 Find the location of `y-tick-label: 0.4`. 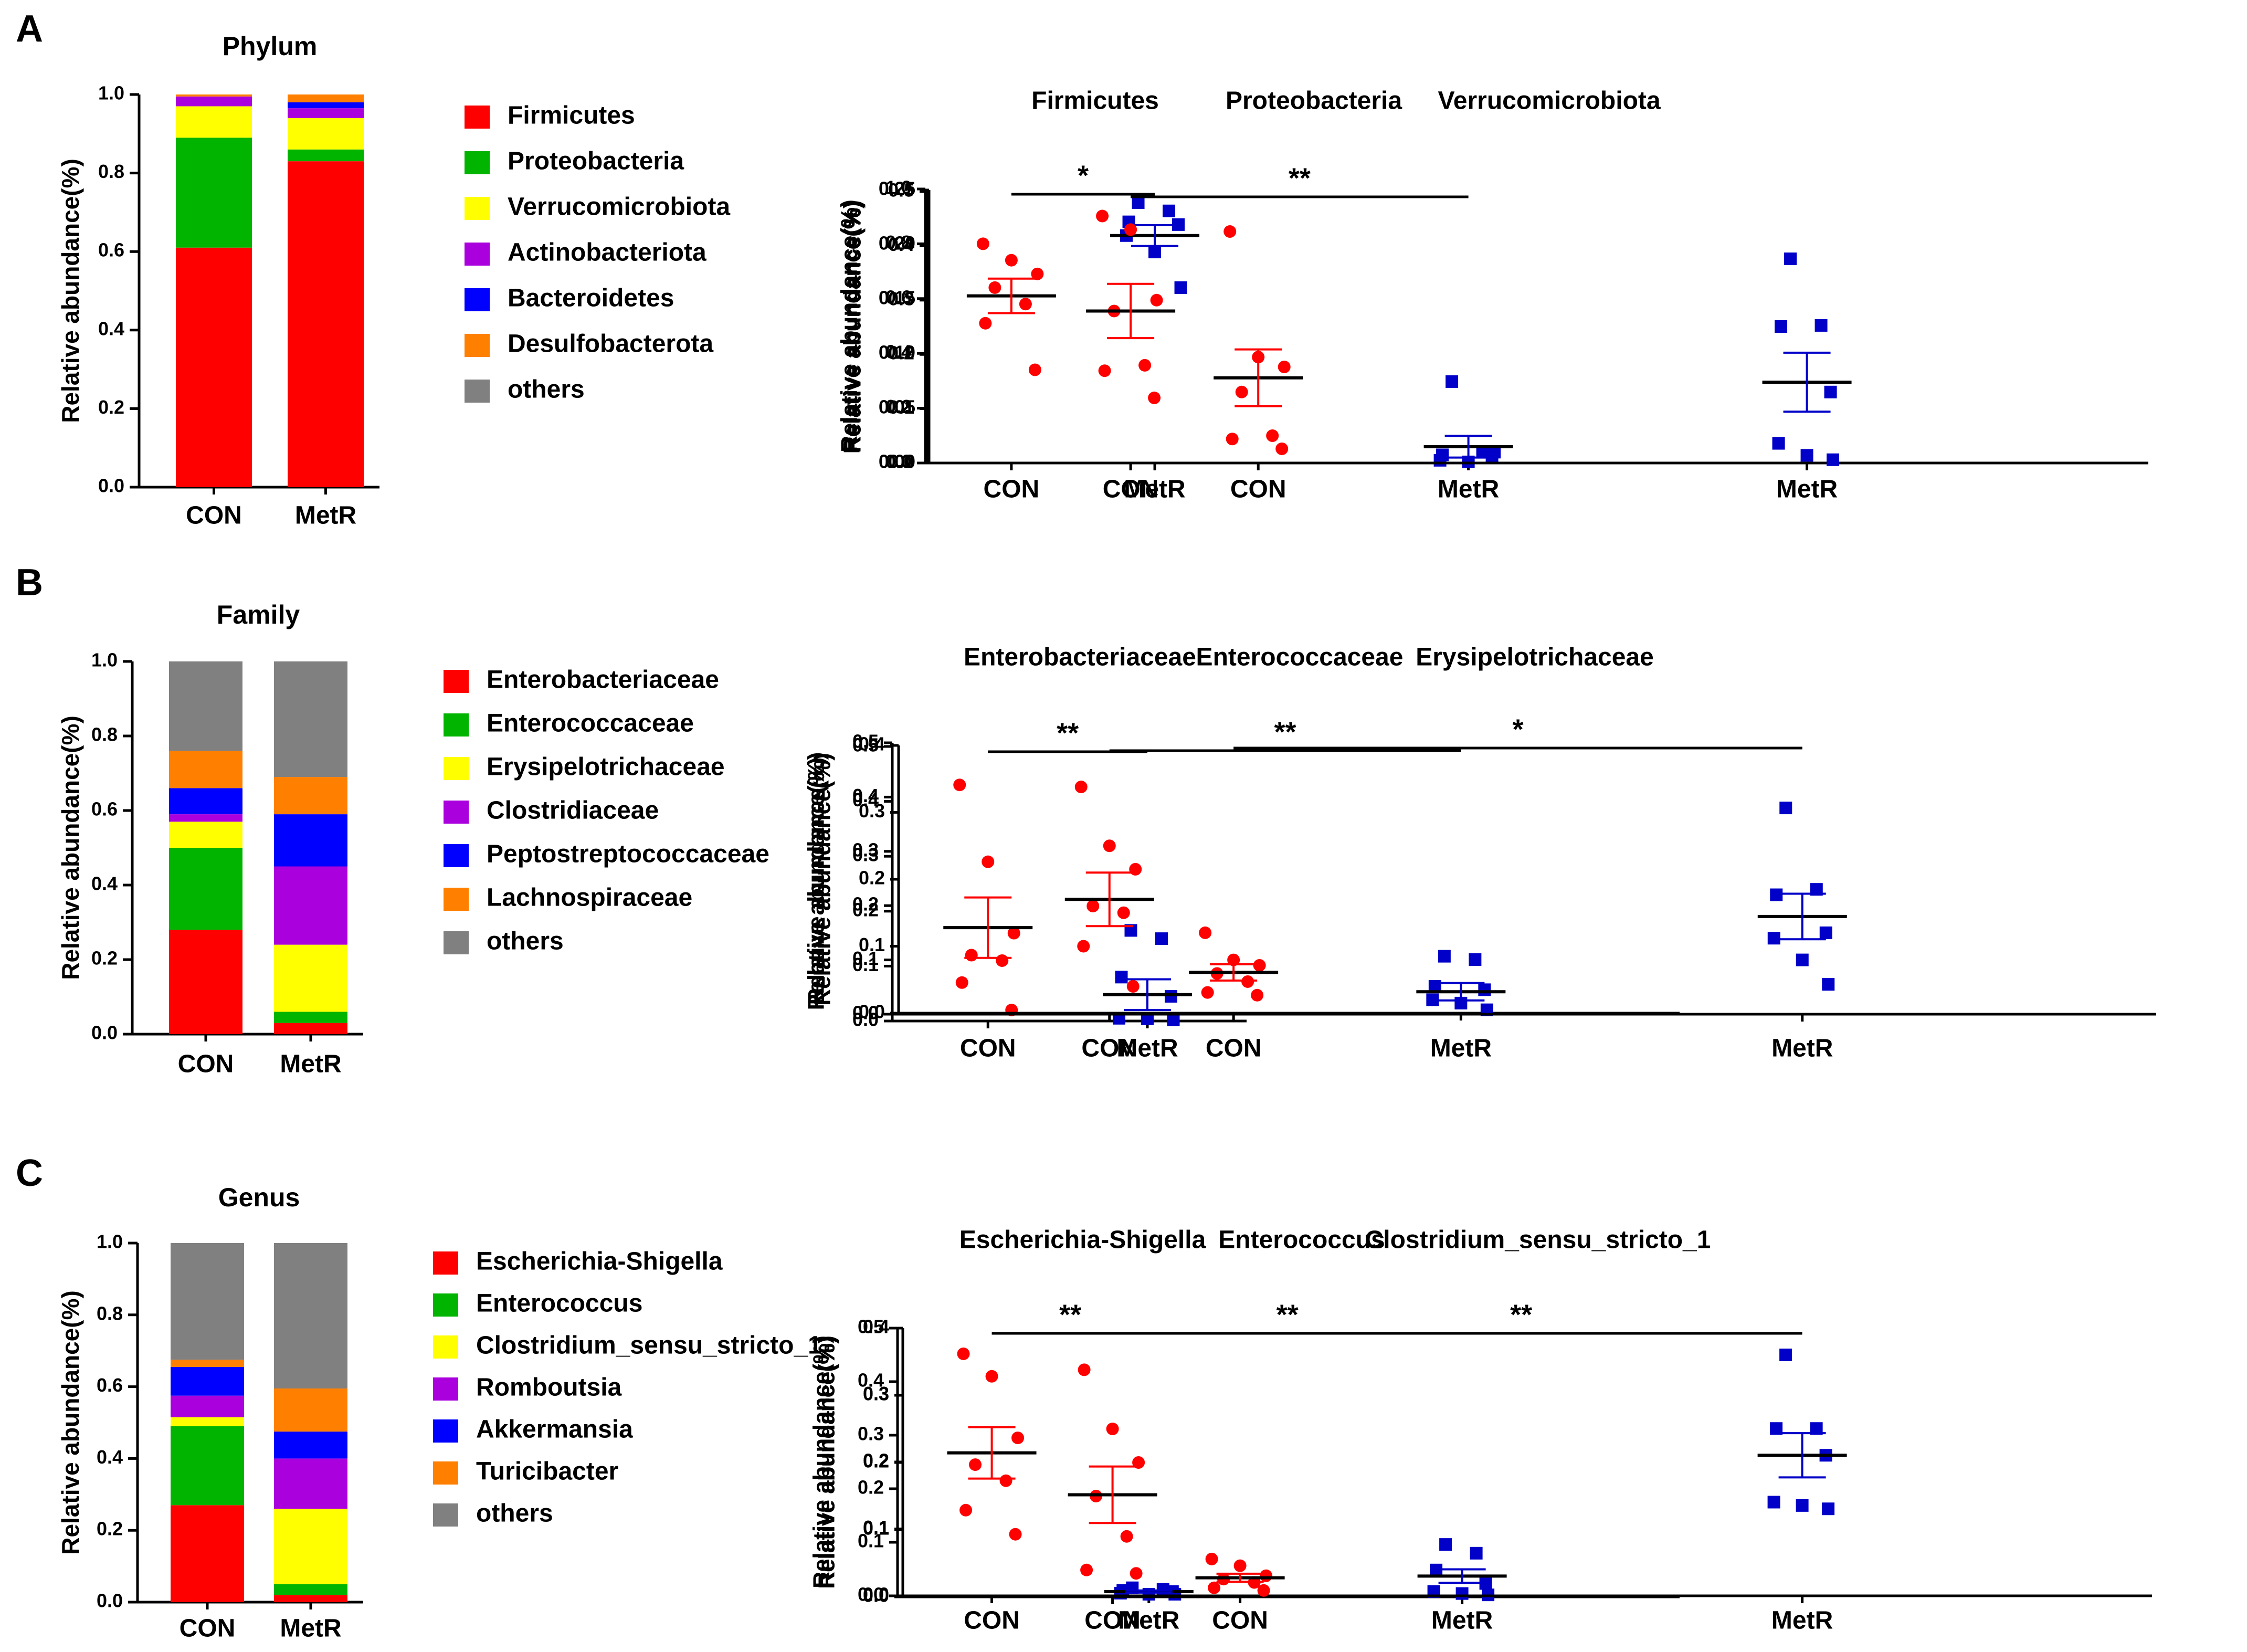

y-tick-label: 0.4 is located at coordinates (104, 884).